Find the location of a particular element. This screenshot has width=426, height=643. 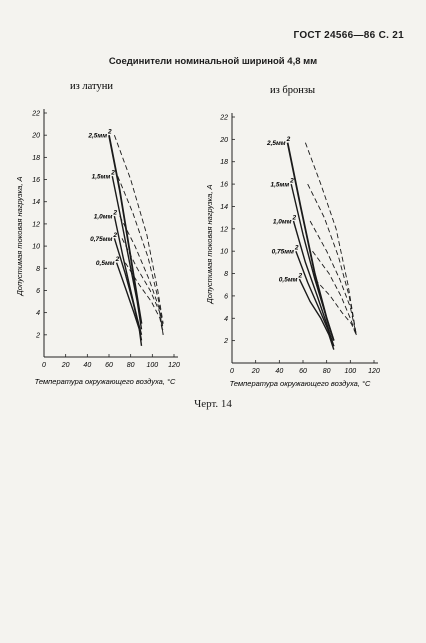

chart-subtitle: из латуни is located at coordinates (91, 86).